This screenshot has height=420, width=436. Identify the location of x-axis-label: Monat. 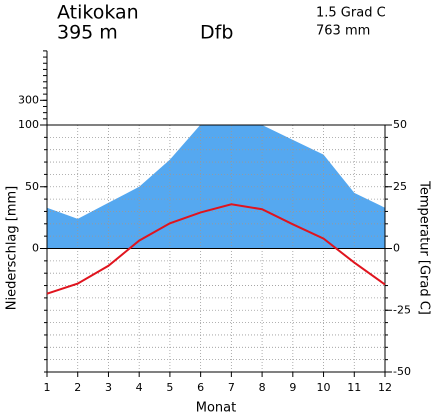
(216, 408).